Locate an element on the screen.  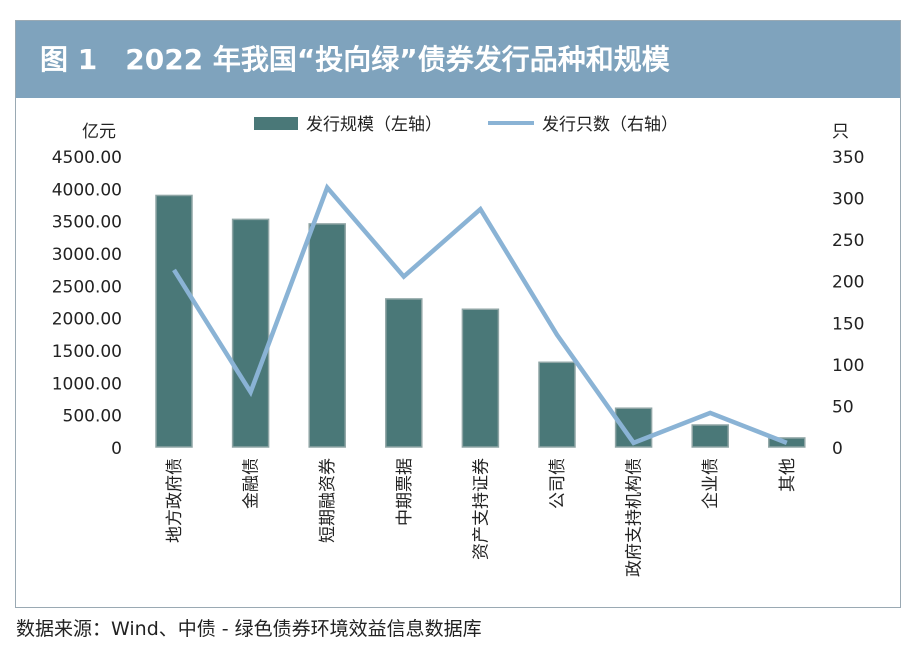
x-tick-label: 短期融资券 is located at coordinates (328, 500).